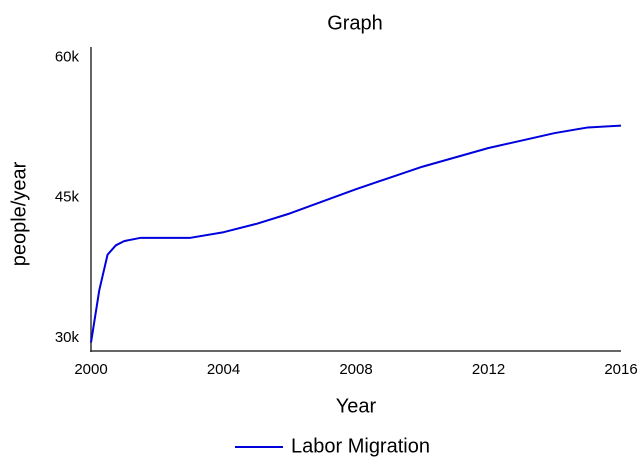  I want to click on y-tick-label: 30k, so click(67, 337).